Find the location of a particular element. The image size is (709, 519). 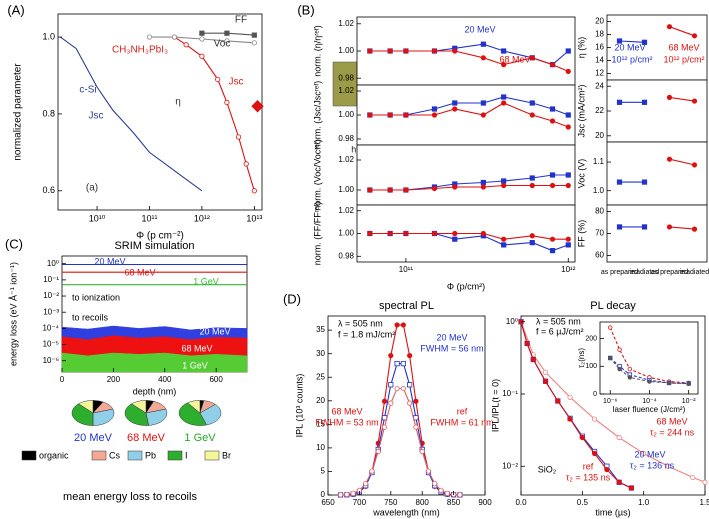

y-tick-label: 10⁻¹ is located at coordinates (51, 279).